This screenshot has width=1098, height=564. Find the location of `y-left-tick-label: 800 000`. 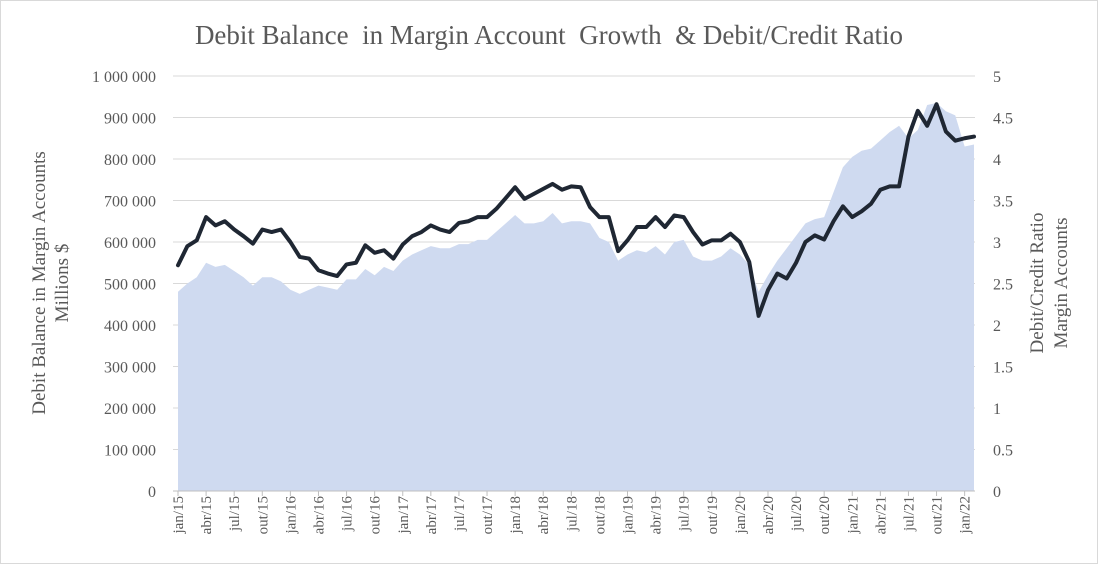

y-left-tick-label: 800 000 is located at coordinates (130, 160).